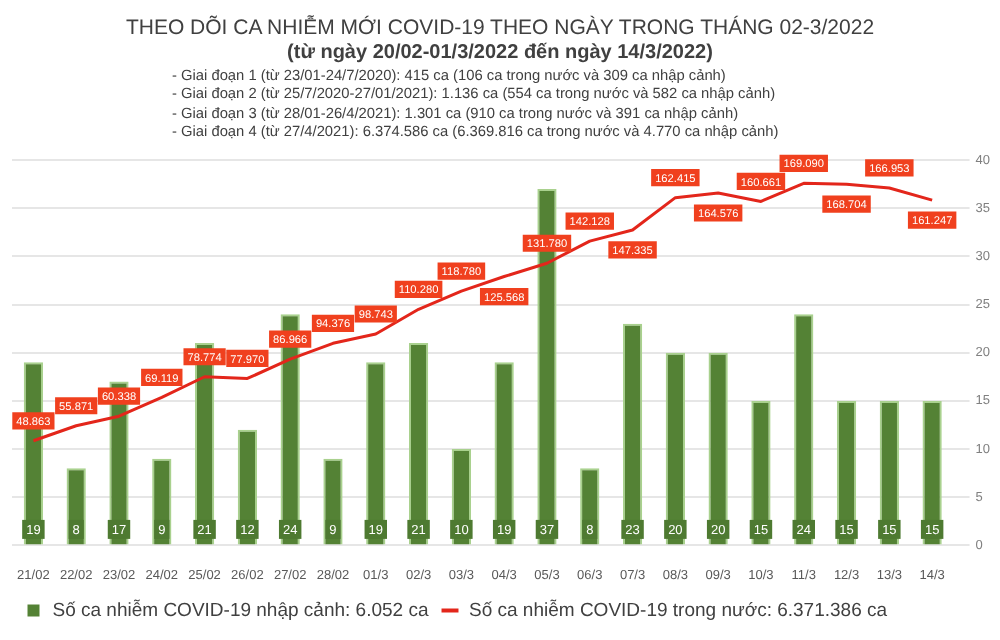 The height and width of the screenshot is (640, 1000). Describe the element at coordinates (500, 28) in the screenshot. I see `chart-title: THEO DÕI CA NHIỄM MỚI COVID-19 THEO NGÀY TRONG THÁNG 02-3/2022` at that location.